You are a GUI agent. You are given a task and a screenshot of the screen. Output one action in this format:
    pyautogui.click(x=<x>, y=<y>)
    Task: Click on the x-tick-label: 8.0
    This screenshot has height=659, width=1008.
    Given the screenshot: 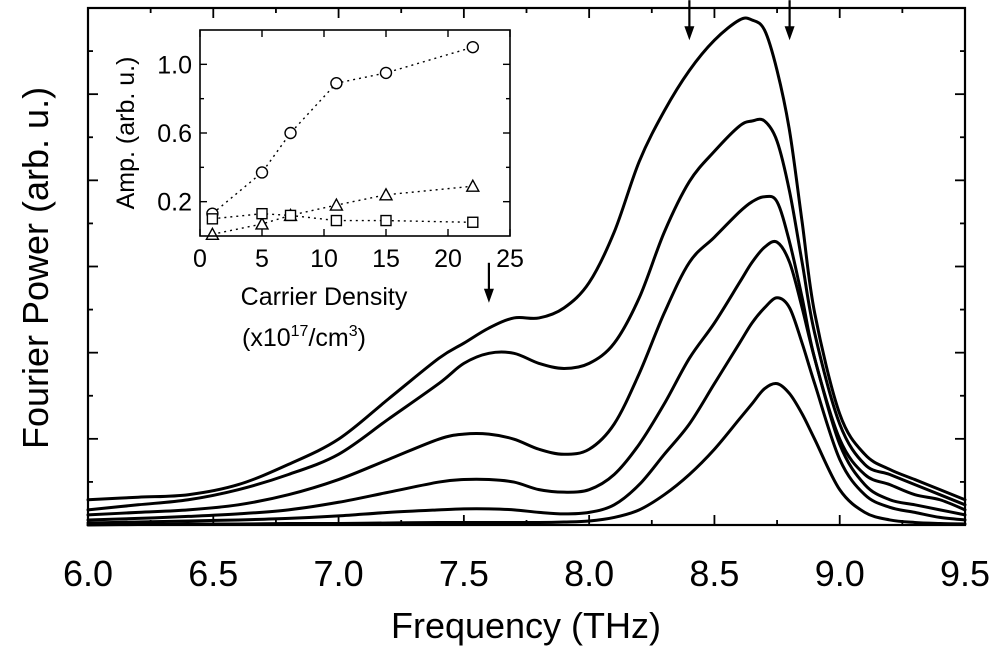 What is the action you would take?
    pyautogui.click(x=589, y=573)
    